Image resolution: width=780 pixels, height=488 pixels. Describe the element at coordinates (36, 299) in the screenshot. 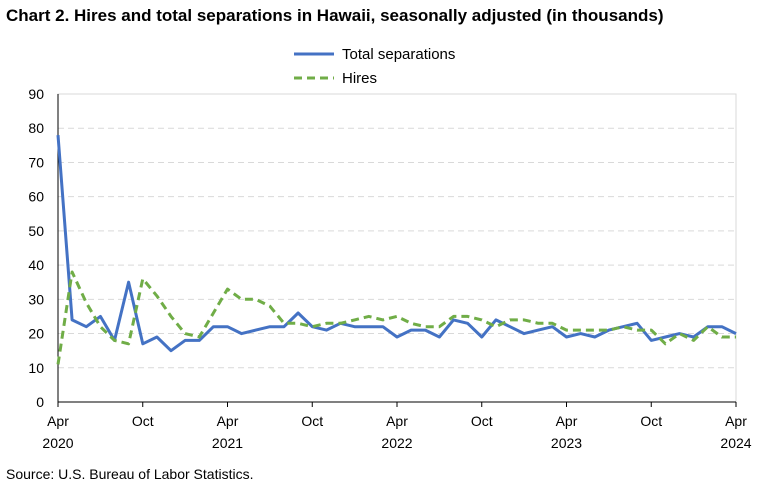

I see `y-tick-label: 30` at that location.